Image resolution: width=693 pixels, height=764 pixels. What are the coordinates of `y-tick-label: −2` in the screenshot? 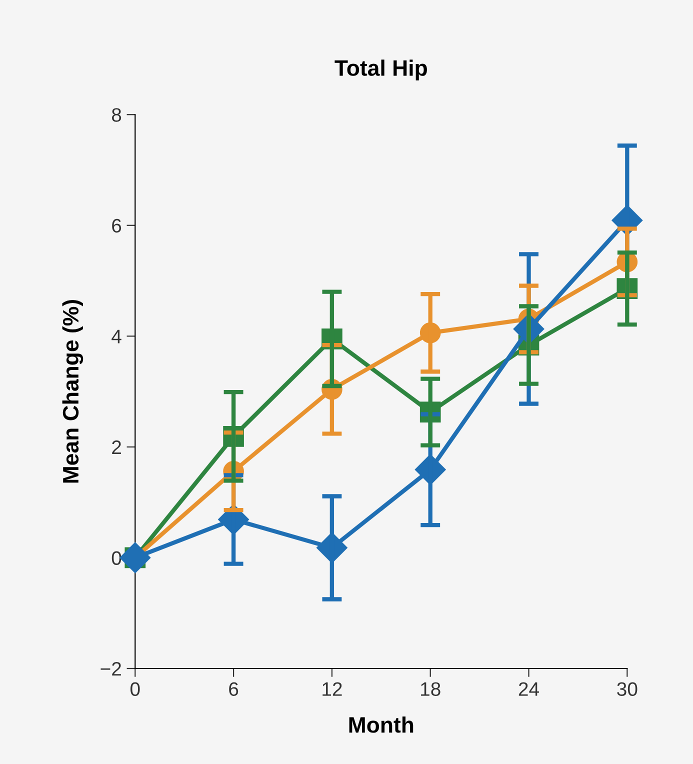 It's located at (110, 669).